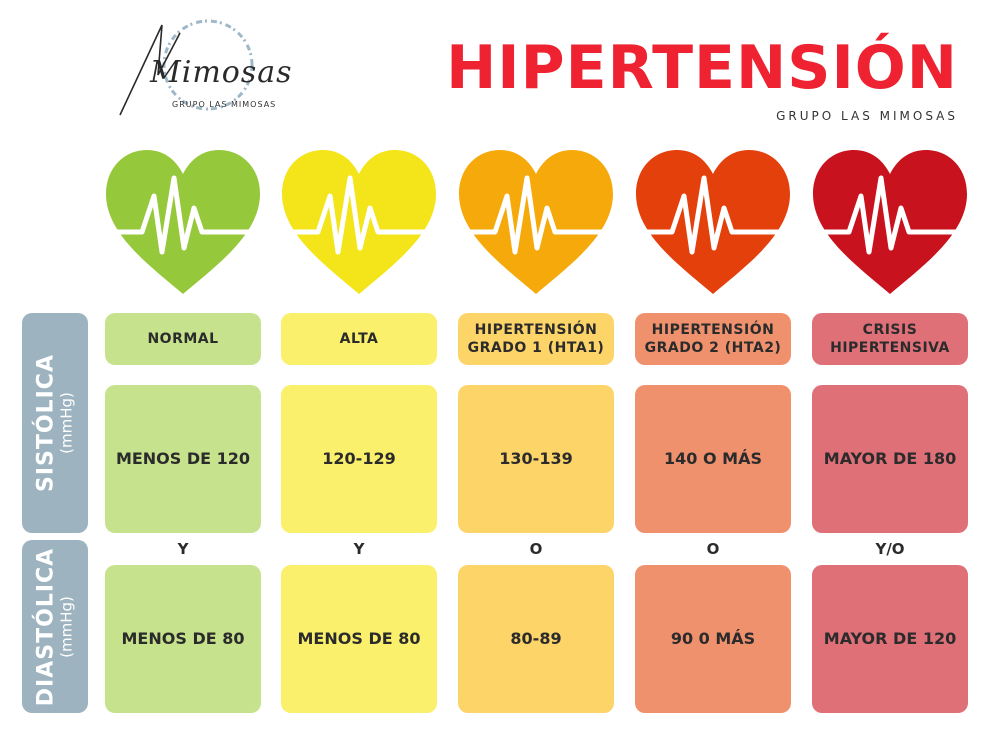 Image resolution: width=1000 pixels, height=750 pixels. I want to click on systolic-row-label: SISTÓLICA (mmHg), so click(55, 423).